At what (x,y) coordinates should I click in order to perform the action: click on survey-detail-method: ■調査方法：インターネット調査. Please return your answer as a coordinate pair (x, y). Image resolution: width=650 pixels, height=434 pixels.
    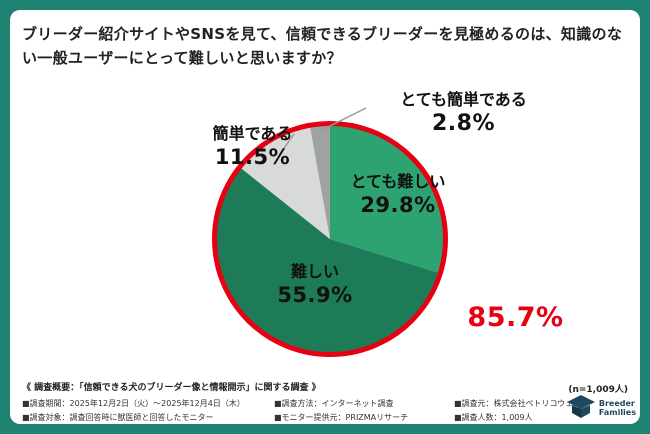
    Looking at the image, I should click on (334, 403).